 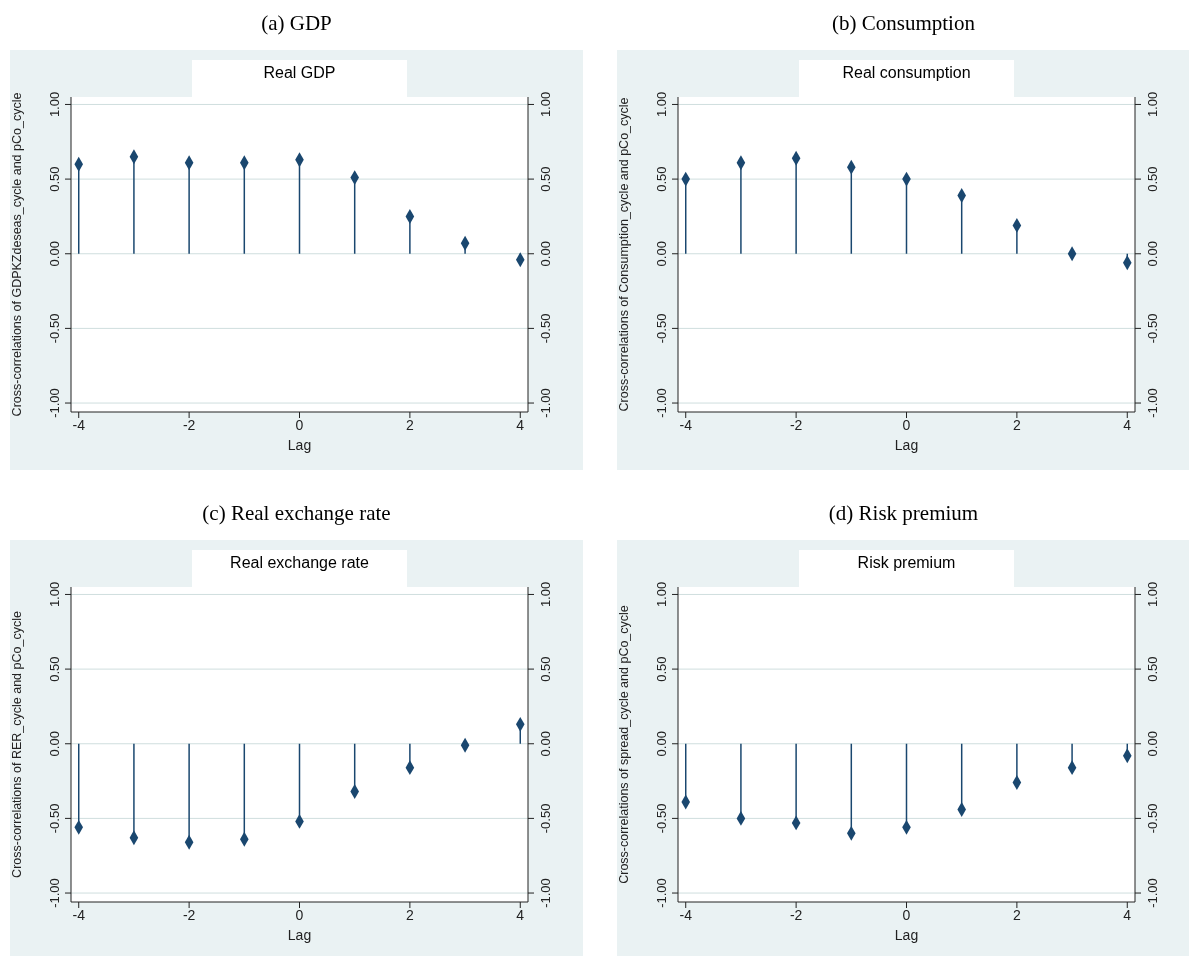 What do you see at coordinates (624, 254) in the screenshot?
I see `y-axis-title: Cross-correlations of Consumption_cycle and pCo_cycle` at bounding box center [624, 254].